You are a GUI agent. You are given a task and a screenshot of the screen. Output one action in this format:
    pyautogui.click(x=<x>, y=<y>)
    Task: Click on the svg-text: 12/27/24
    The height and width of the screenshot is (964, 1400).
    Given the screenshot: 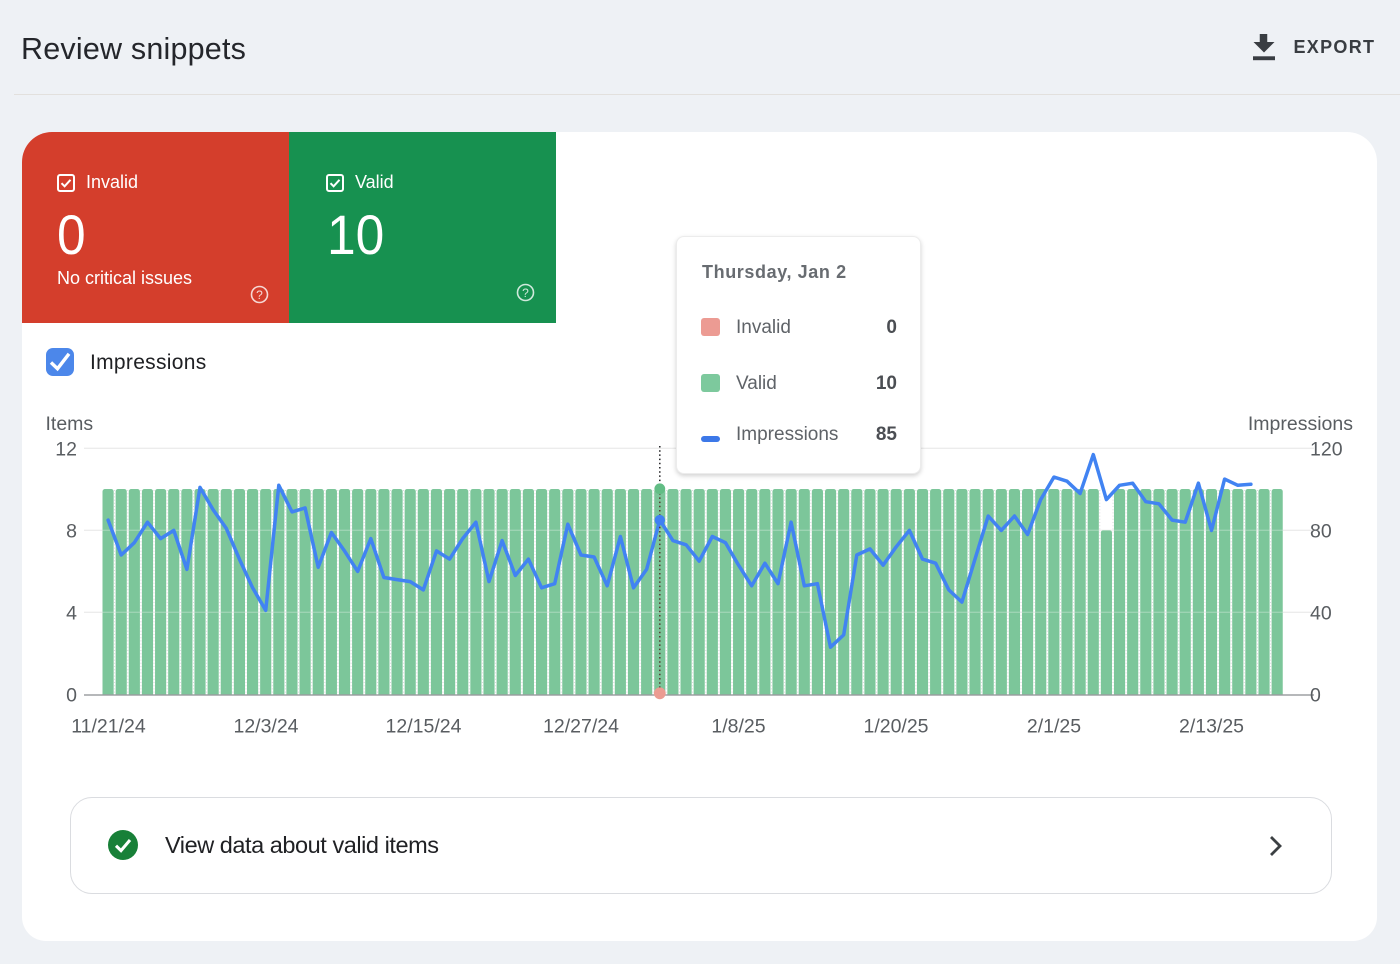 What is the action you would take?
    pyautogui.click(x=581, y=727)
    